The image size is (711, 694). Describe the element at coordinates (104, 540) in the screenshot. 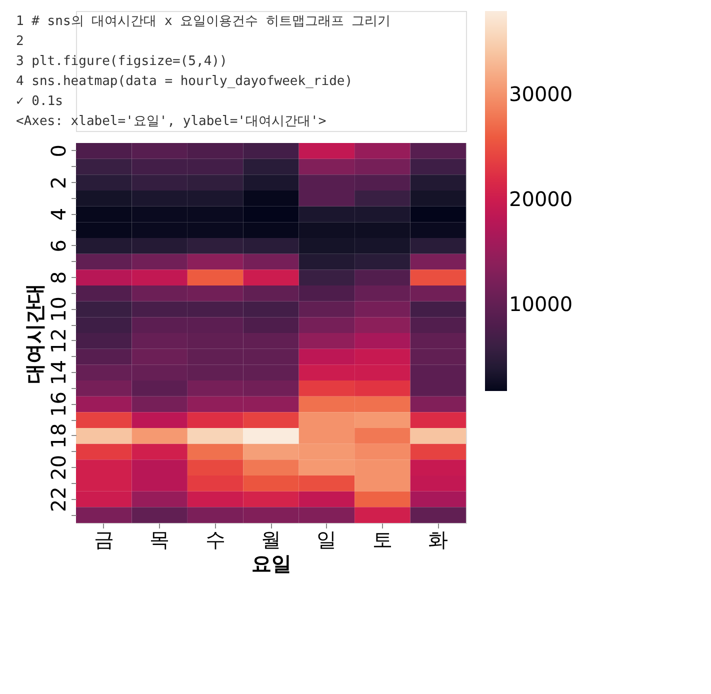

I see `x-tick-label: 금` at that location.